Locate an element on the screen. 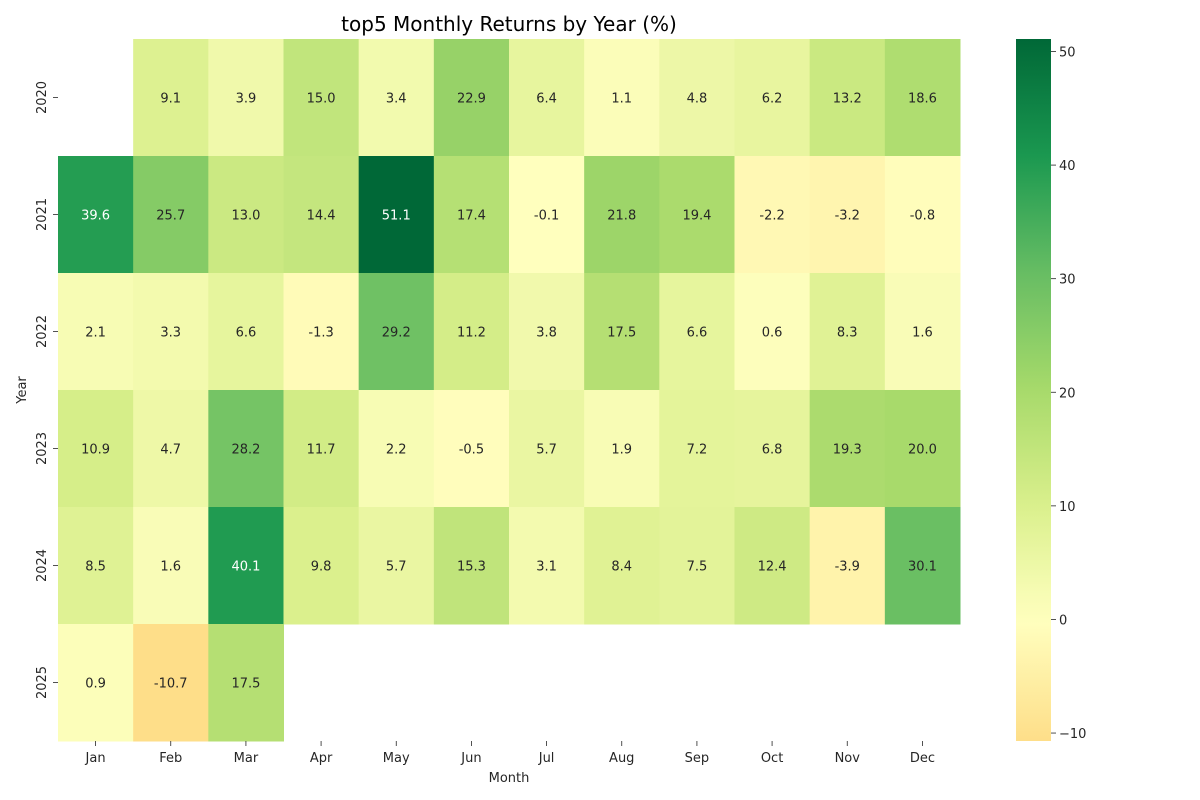 This screenshot has width=1200, height=800. heatmap-cell-2022-Jun is located at coordinates (471, 332).